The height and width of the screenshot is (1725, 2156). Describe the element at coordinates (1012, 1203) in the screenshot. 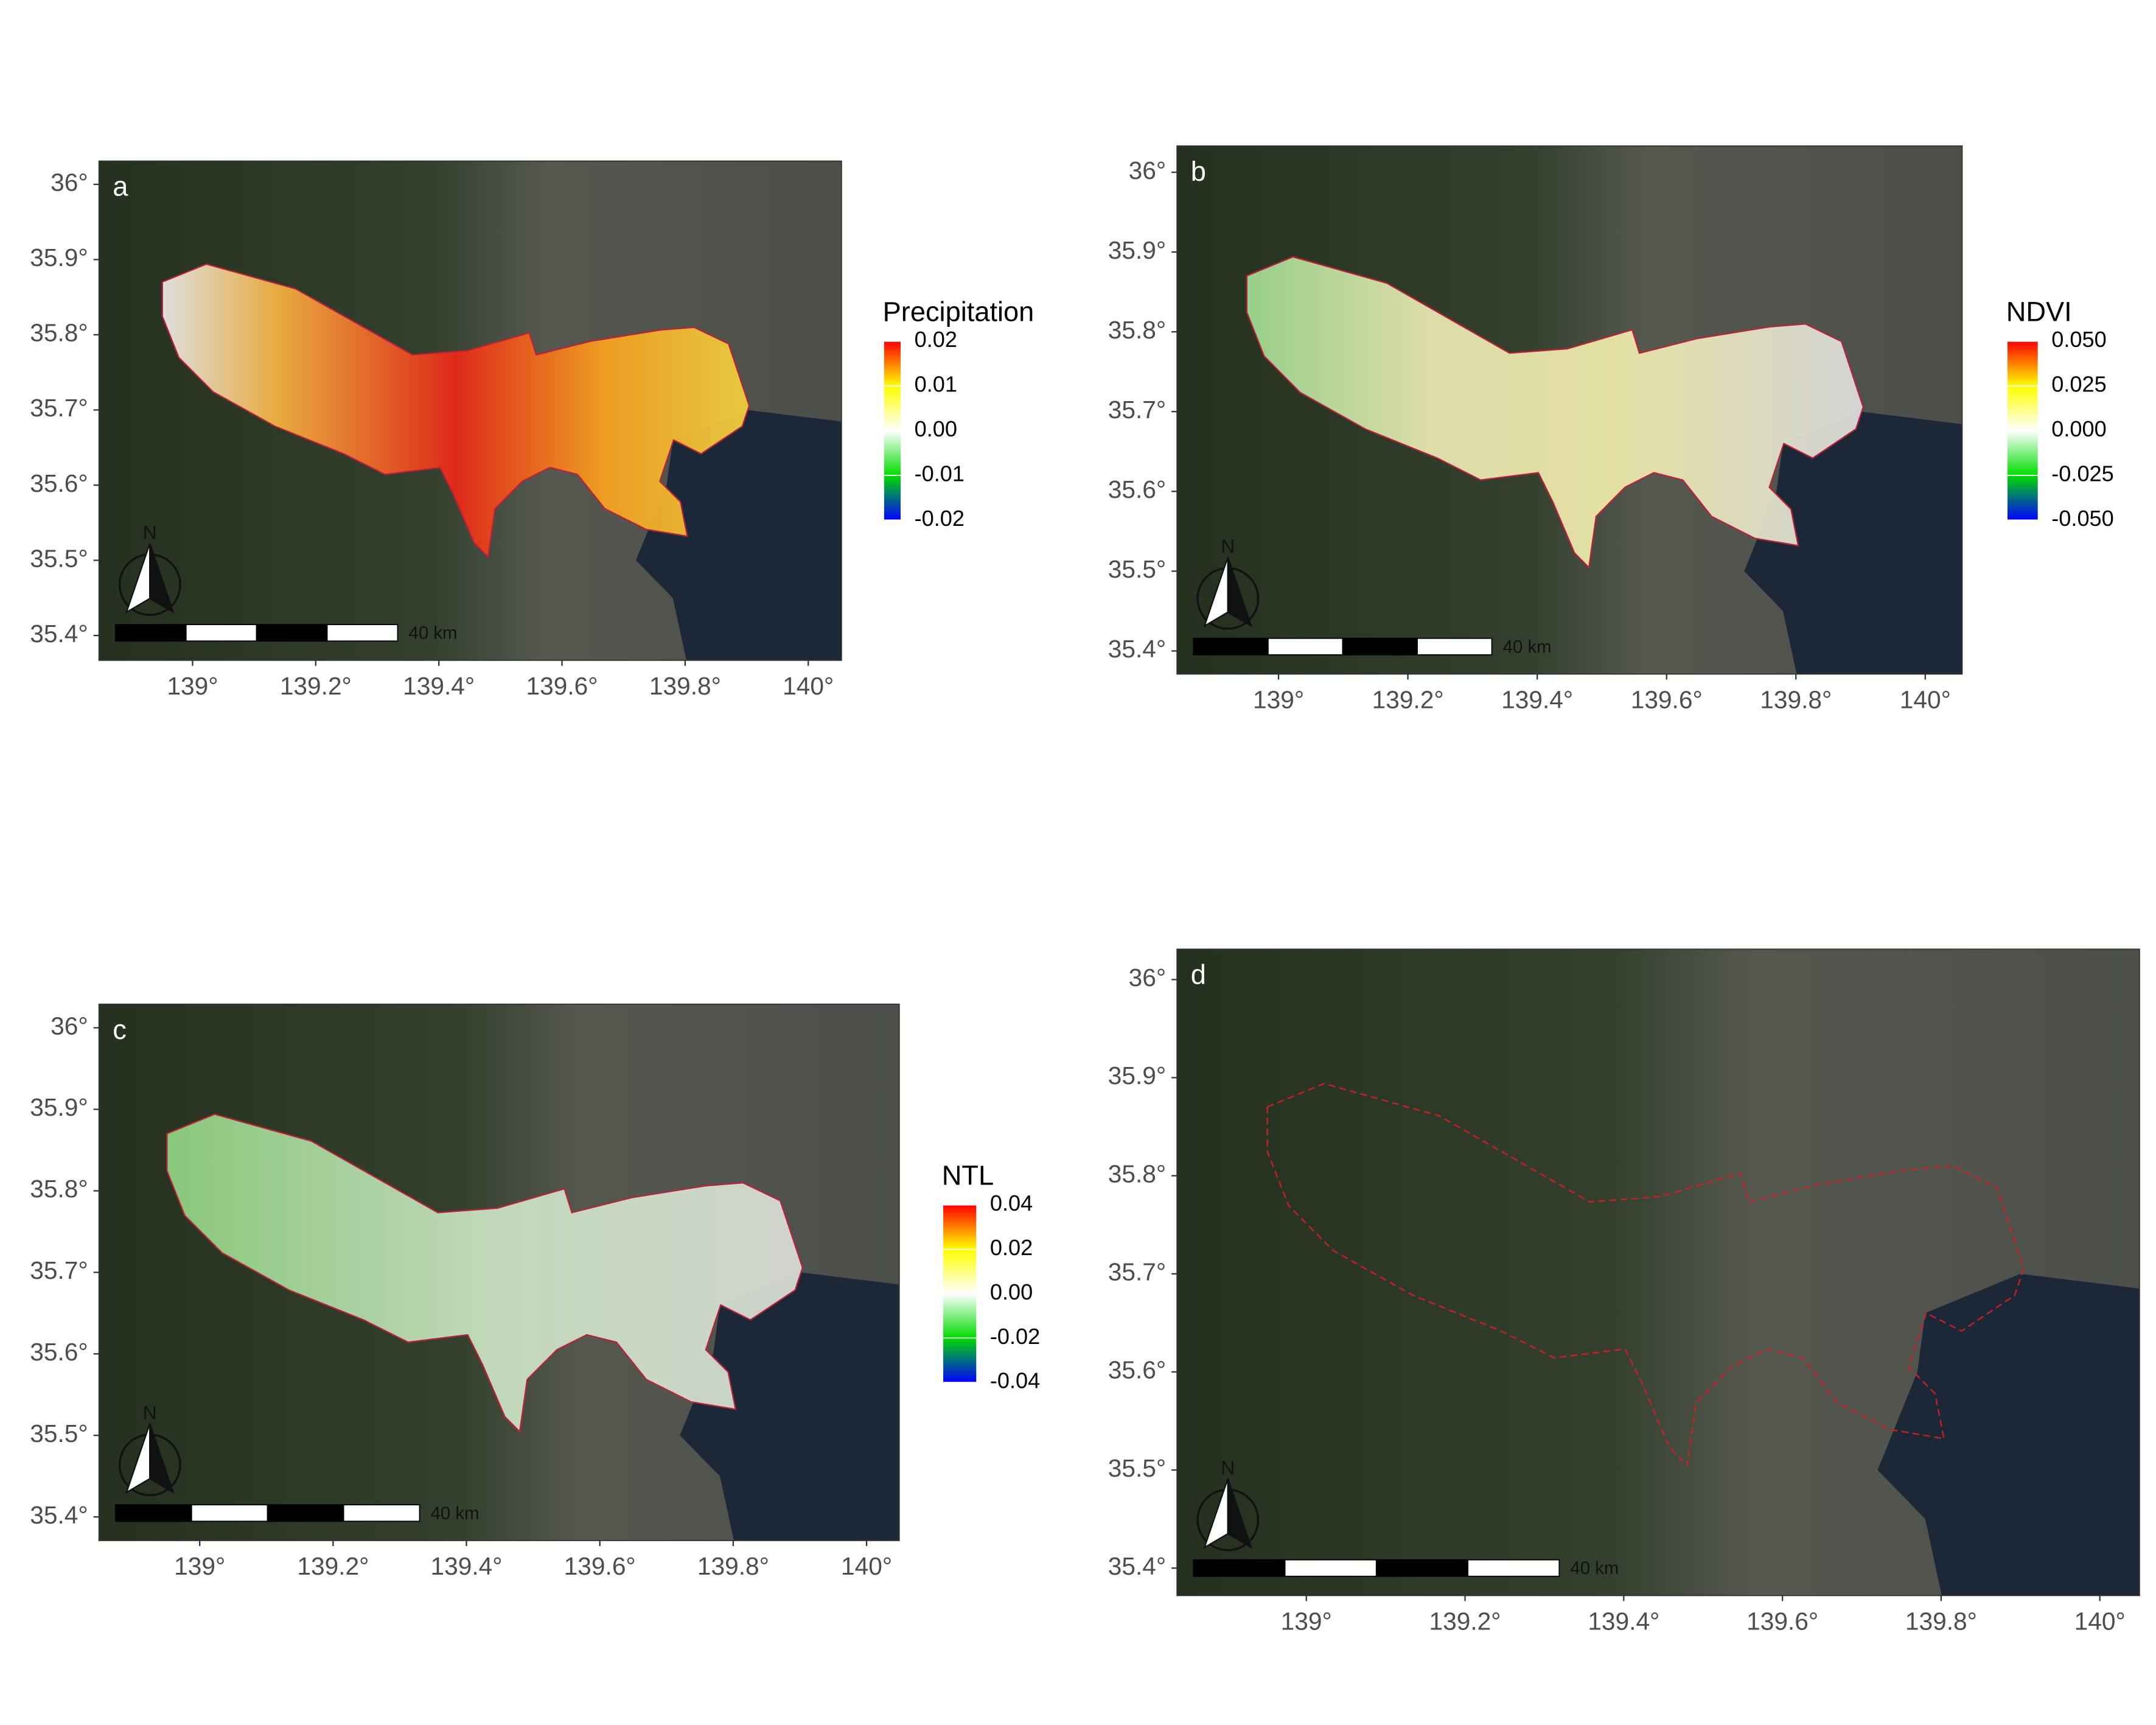

I see `legend-tick-label: 0.04` at that location.